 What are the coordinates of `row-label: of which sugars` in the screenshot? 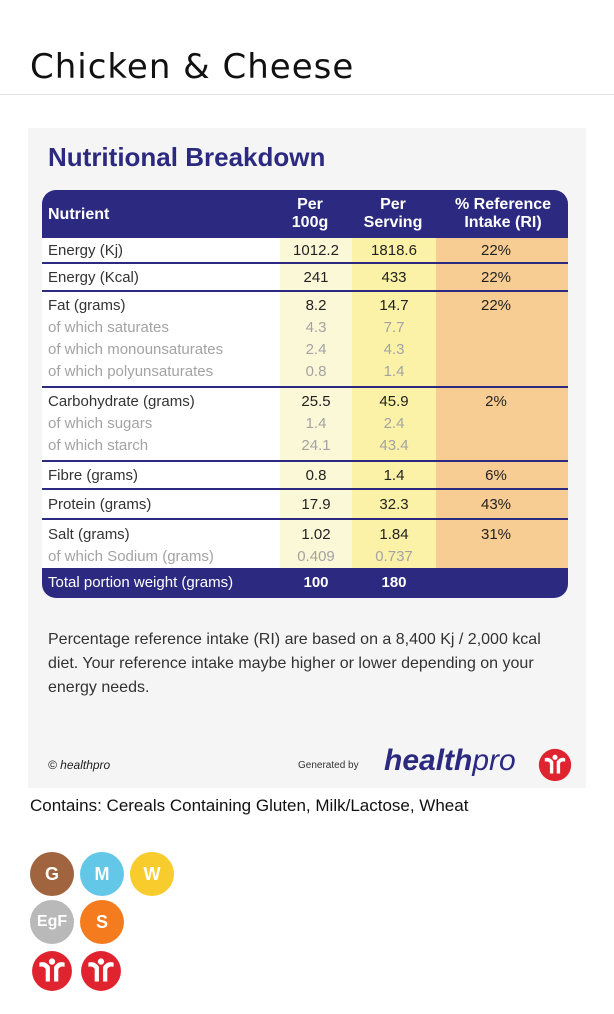 It's located at (100, 423).